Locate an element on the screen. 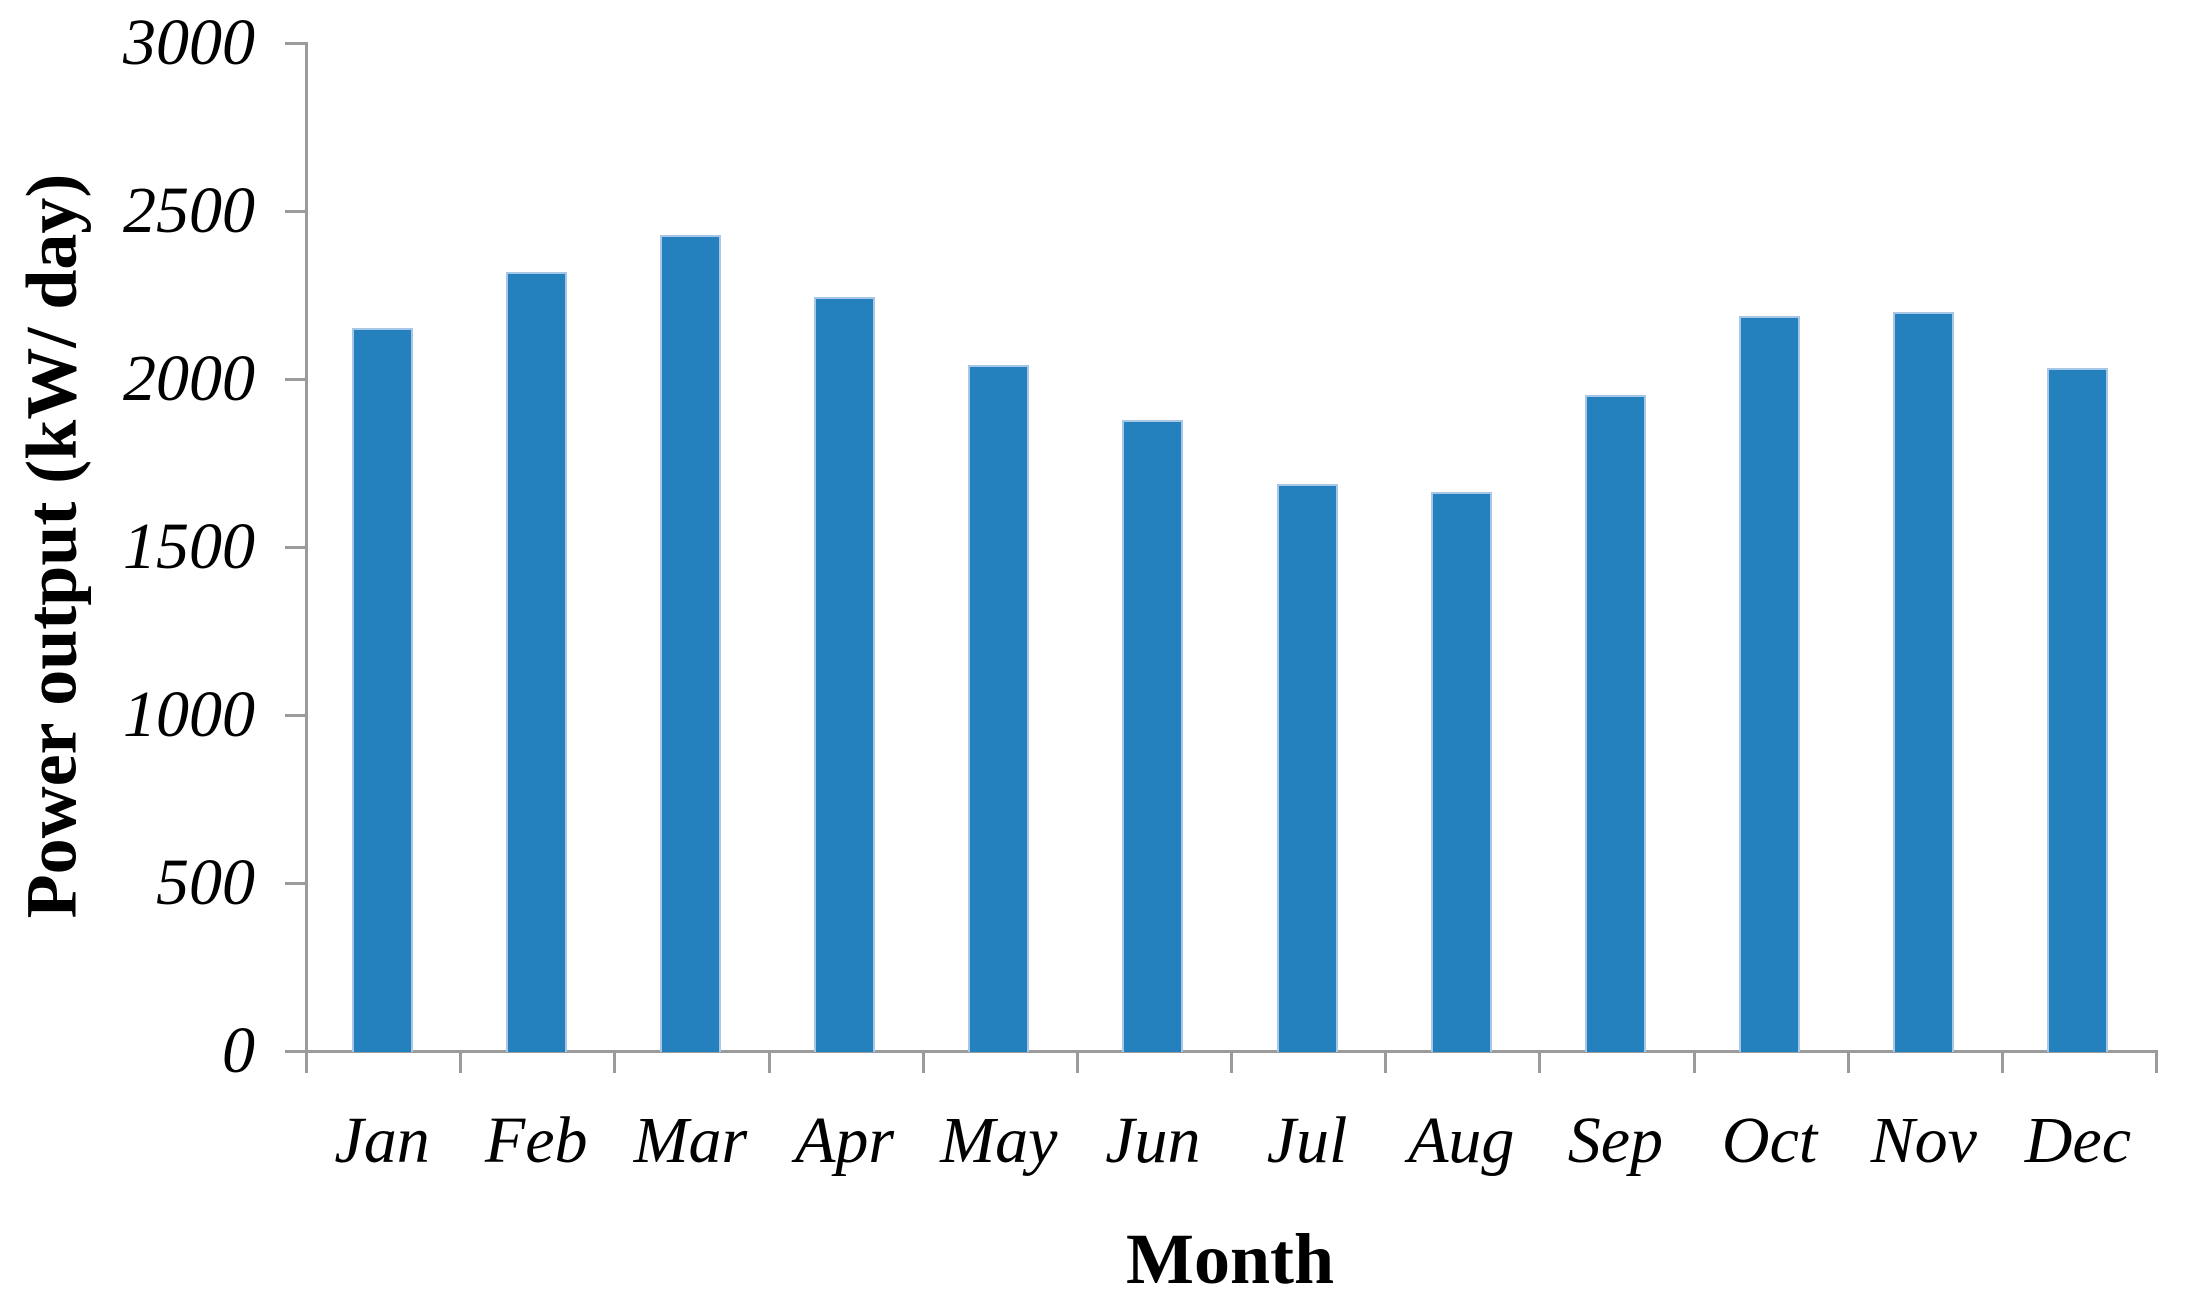 The height and width of the screenshot is (1311, 2185). y-tick-label-0: 0 is located at coordinates (238, 1050).